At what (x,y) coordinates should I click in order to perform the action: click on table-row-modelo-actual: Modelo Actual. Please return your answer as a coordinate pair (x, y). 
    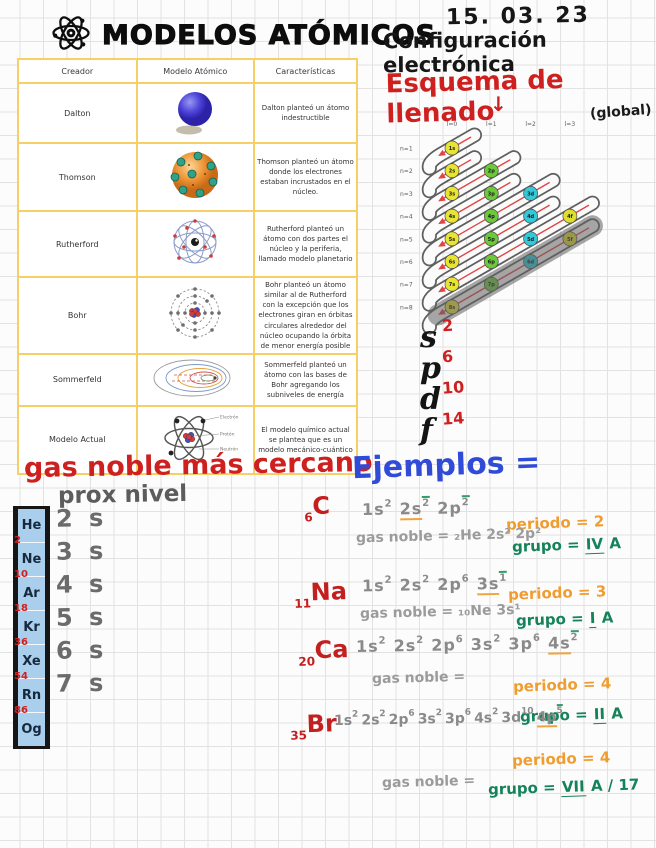
    Looking at the image, I should click on (188, 439).